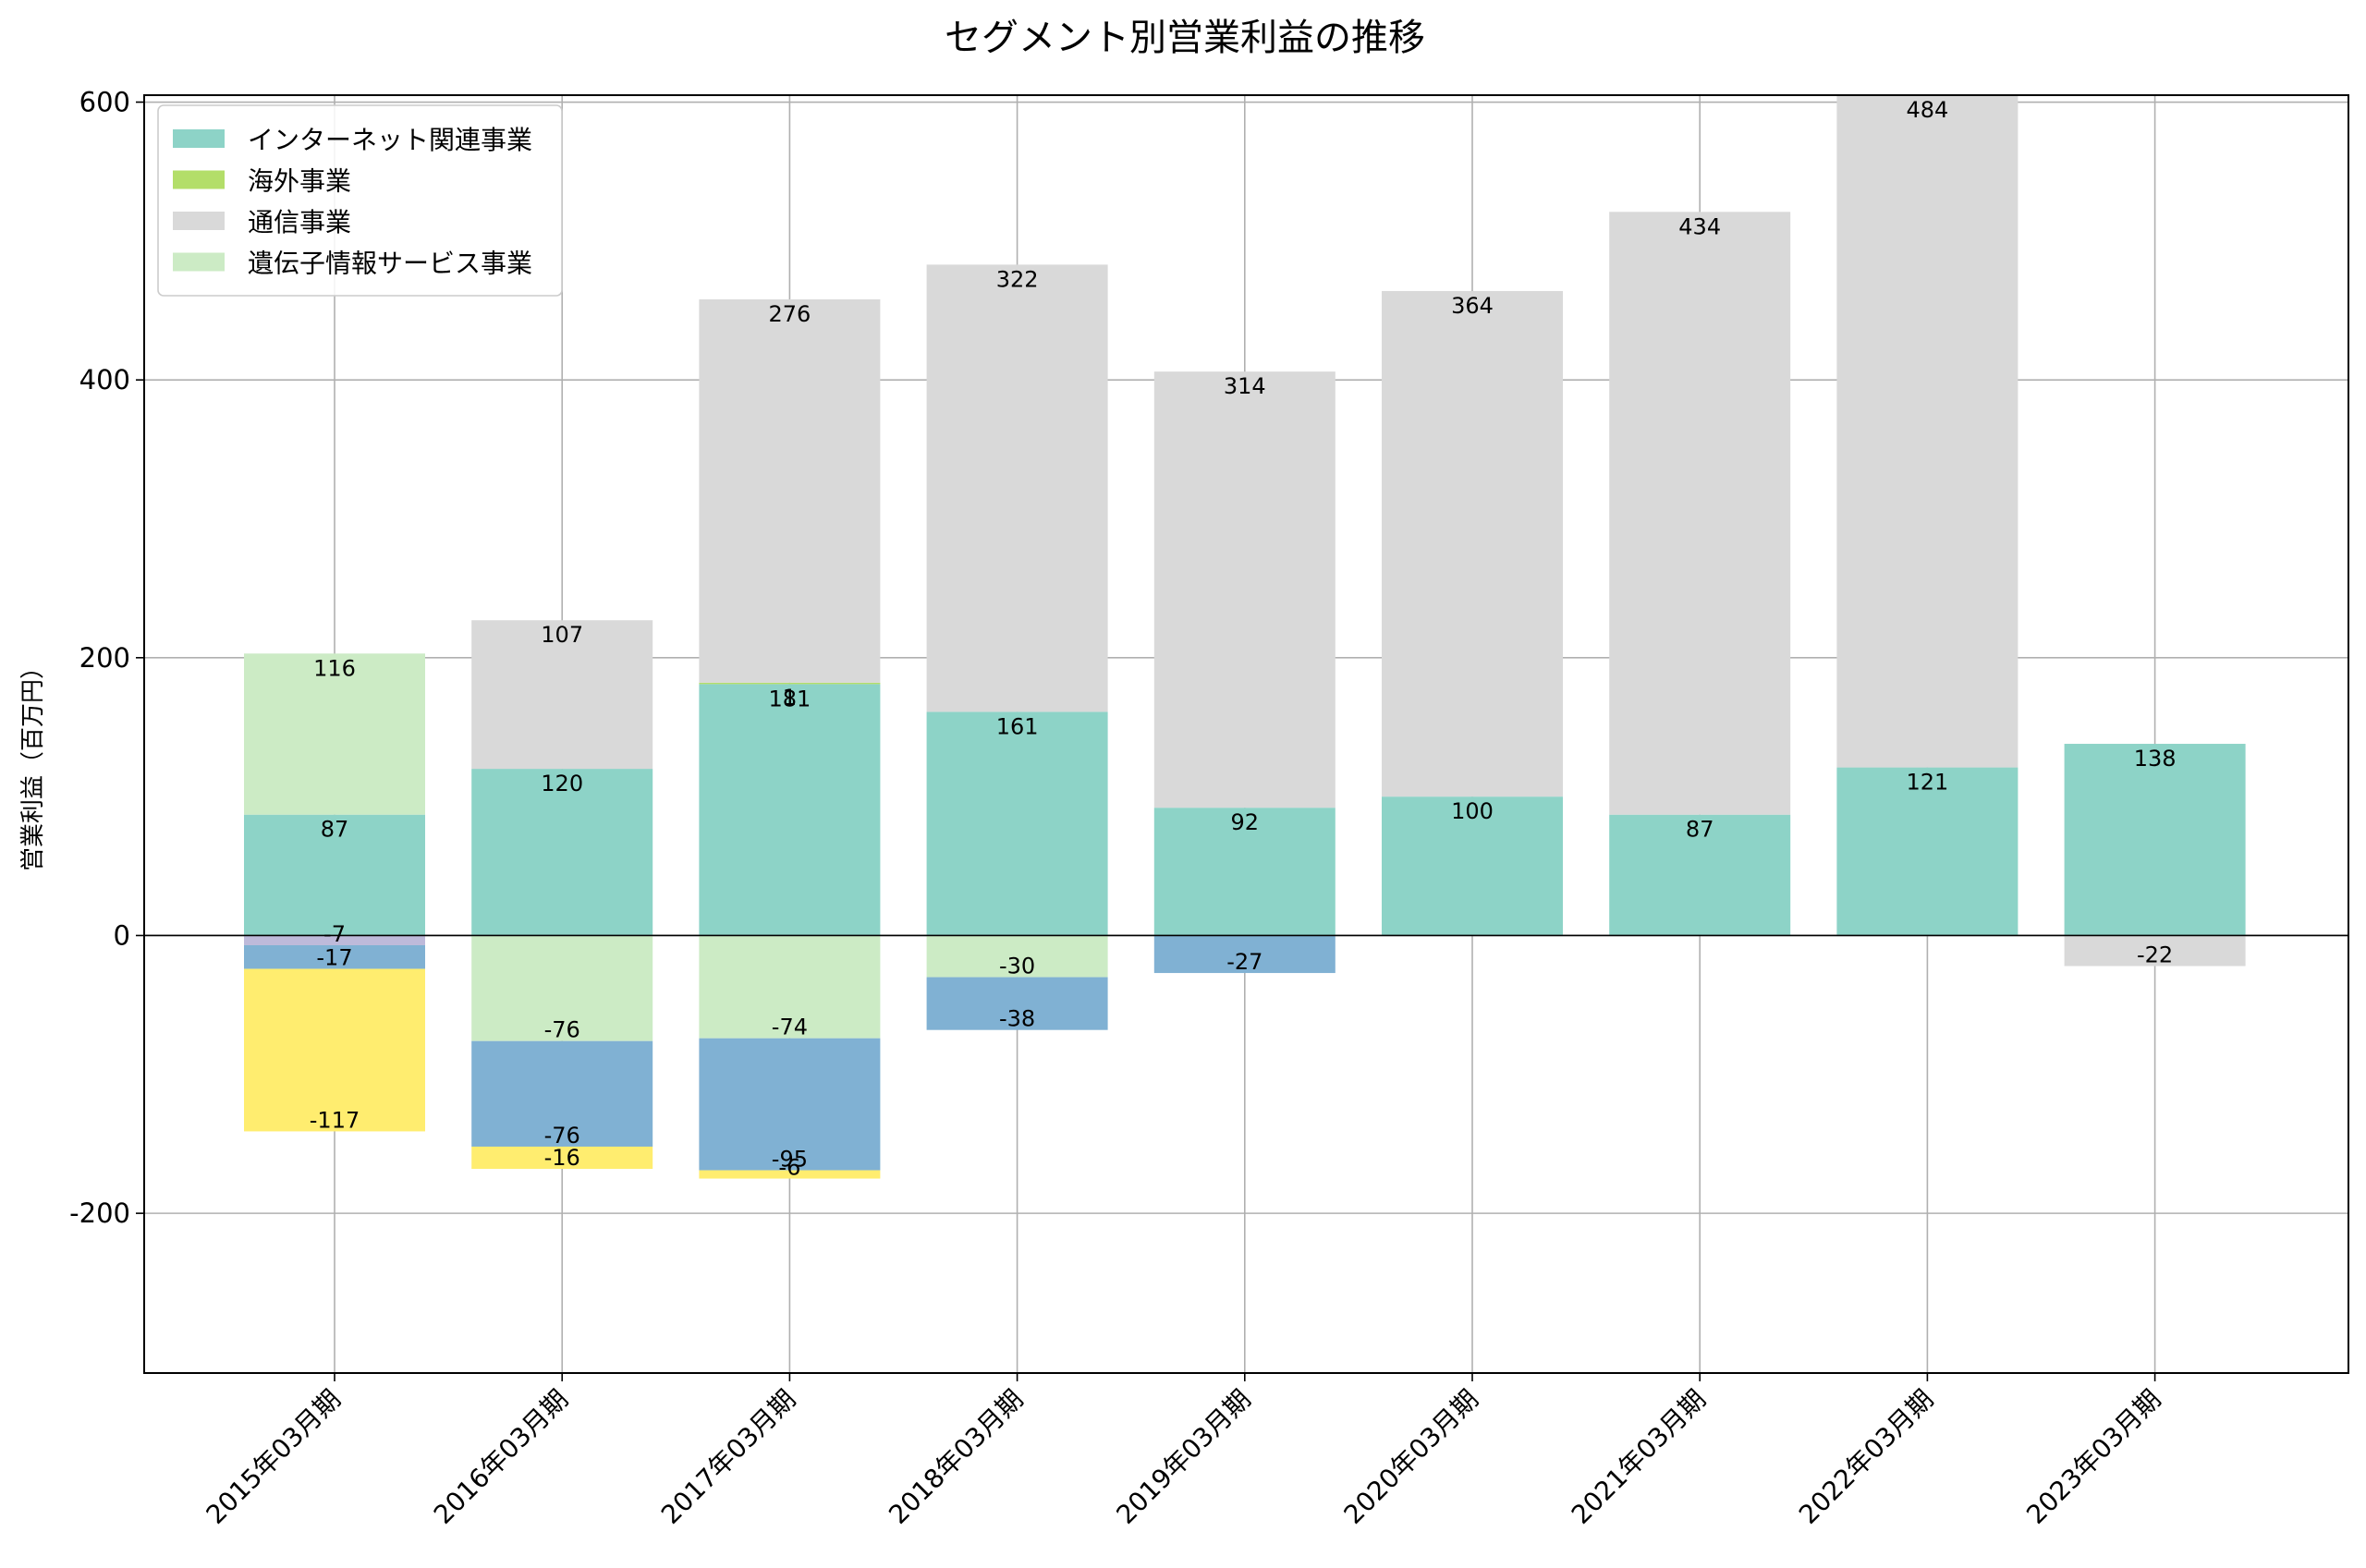 The image size is (2366, 1568). What do you see at coordinates (1185, 38) in the screenshot?
I see `chart-title: セグメント別営業利益の推移` at bounding box center [1185, 38].